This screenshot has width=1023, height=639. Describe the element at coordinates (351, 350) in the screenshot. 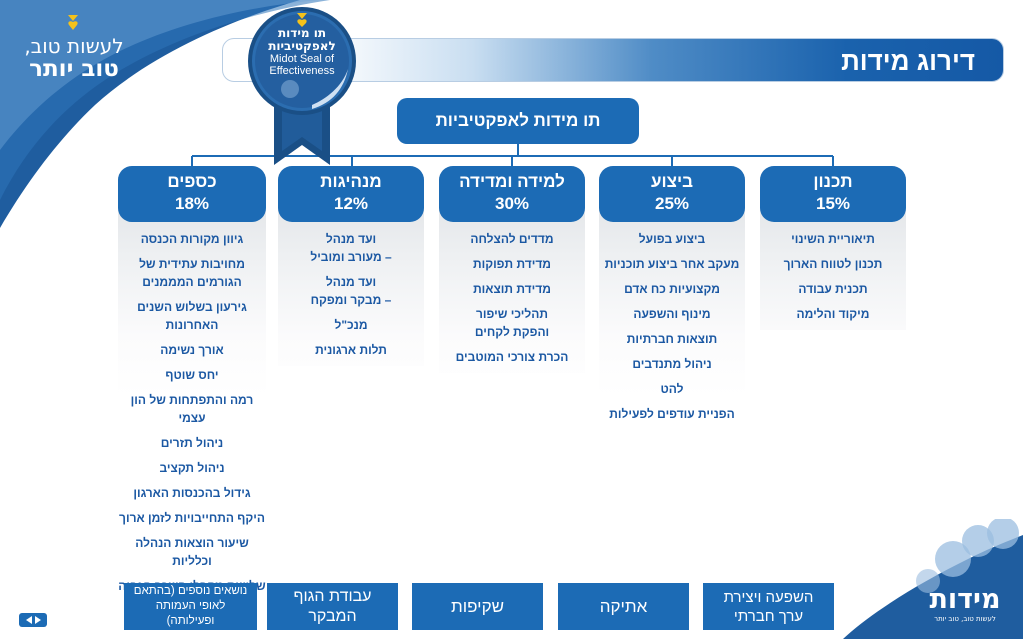

I see `category-item: תלות ארגונית` at that location.